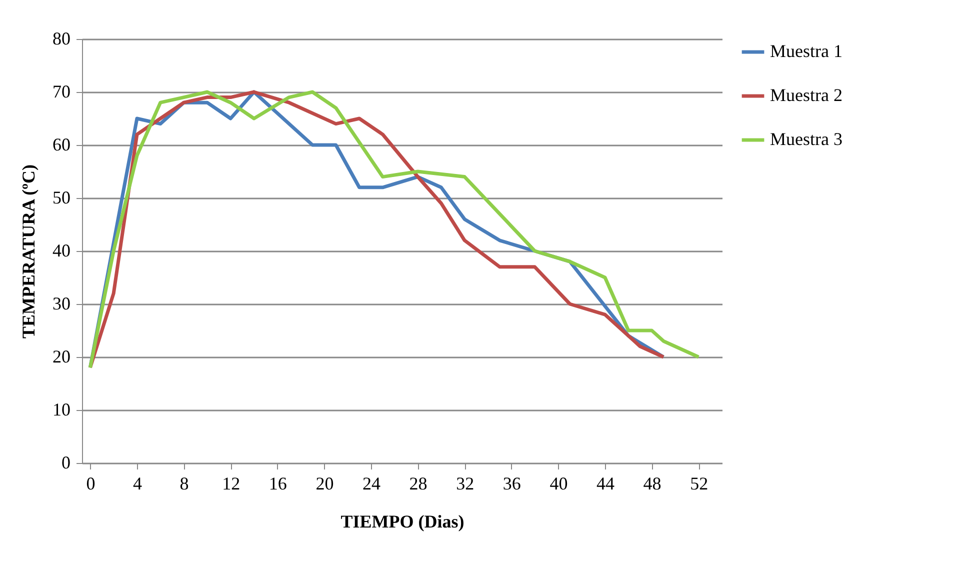 The height and width of the screenshot is (571, 955). I want to click on x-tick-label: 12, so click(231, 484).